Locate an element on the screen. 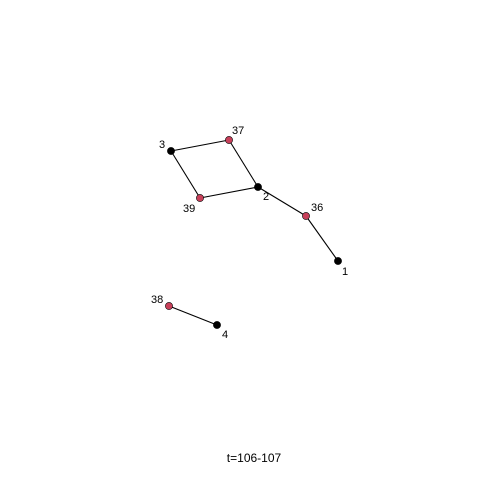 The width and height of the screenshot is (480, 480). edges-layer is located at coordinates (253, 232).